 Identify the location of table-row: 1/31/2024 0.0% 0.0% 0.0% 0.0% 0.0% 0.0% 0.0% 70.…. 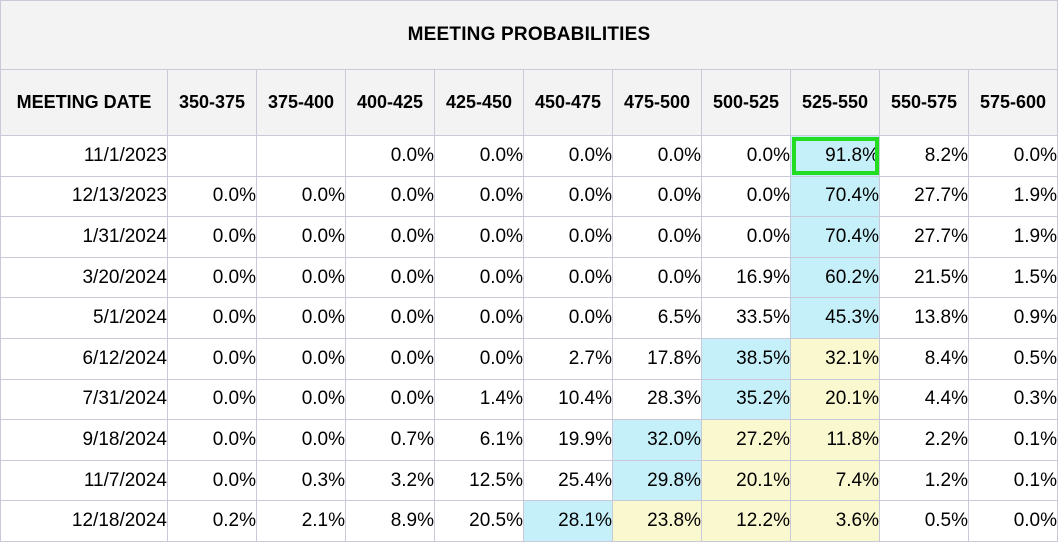
(529, 237).